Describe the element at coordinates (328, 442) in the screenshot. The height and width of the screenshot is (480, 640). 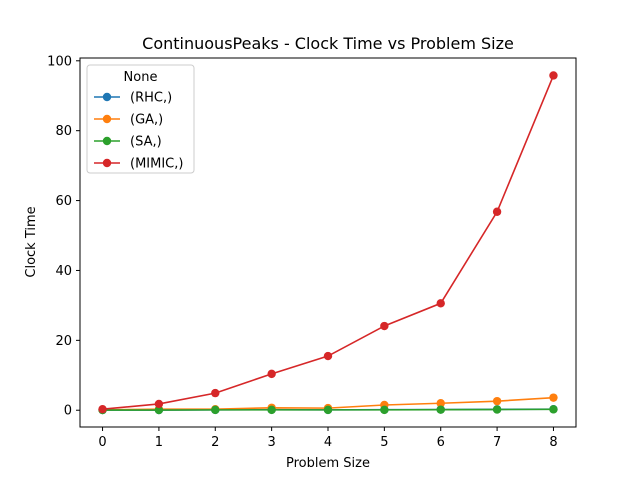
I see `x-tick-label: 4` at that location.